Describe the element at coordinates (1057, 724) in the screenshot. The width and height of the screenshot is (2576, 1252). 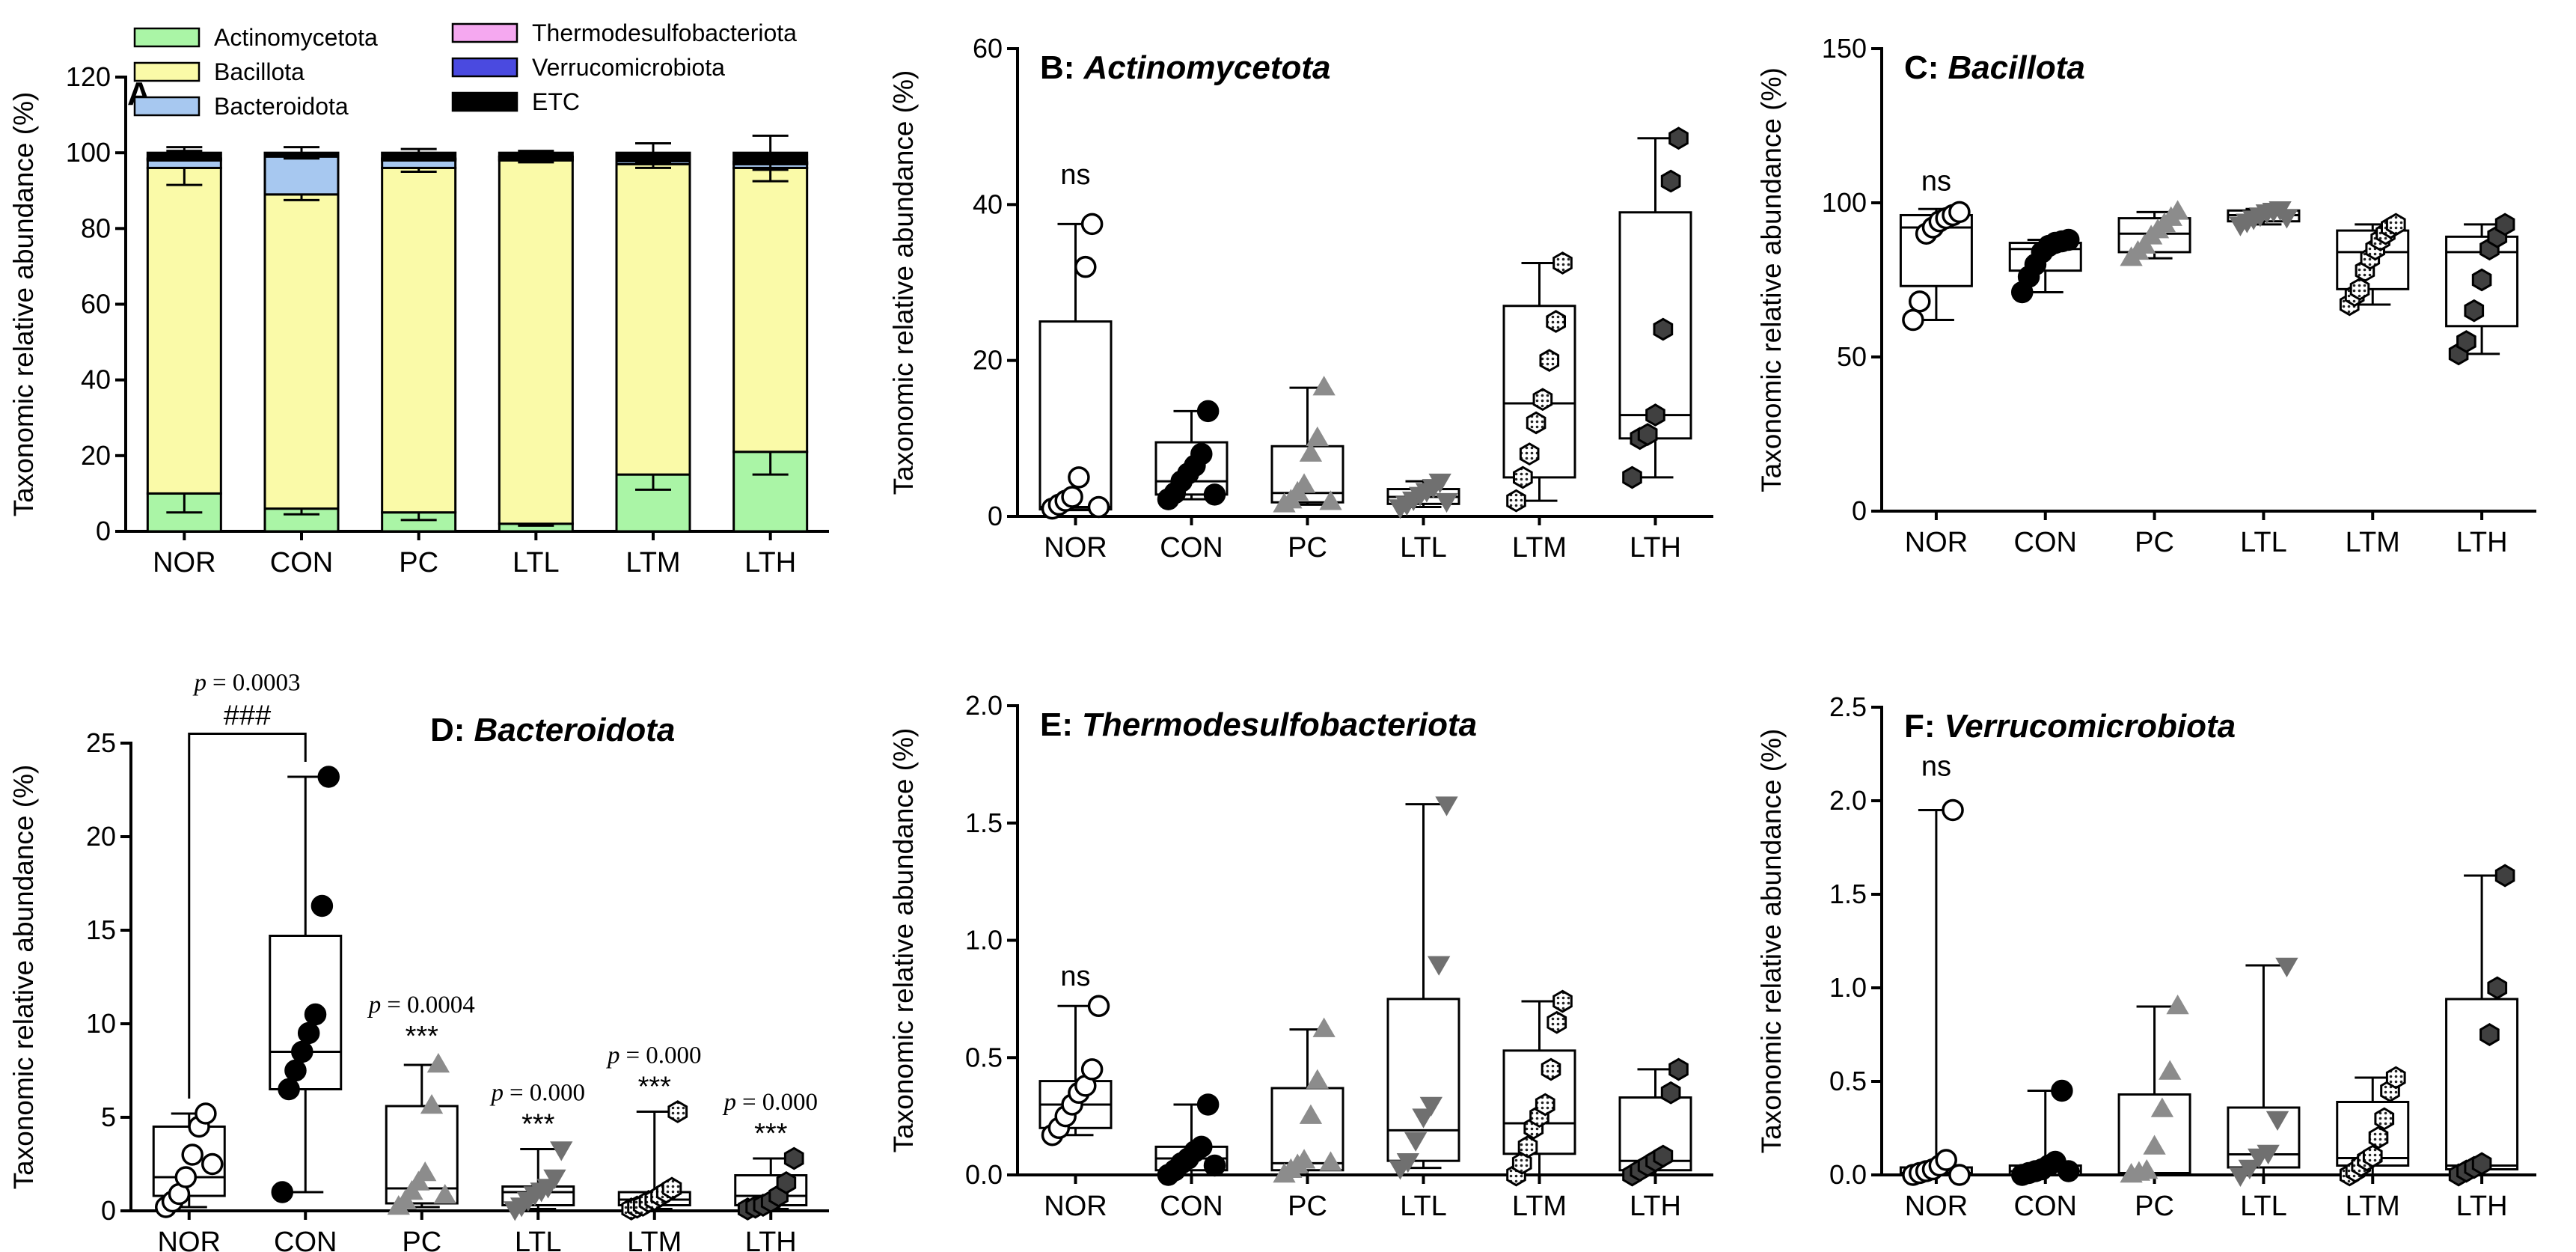
I see `panel-letter: E:` at that location.